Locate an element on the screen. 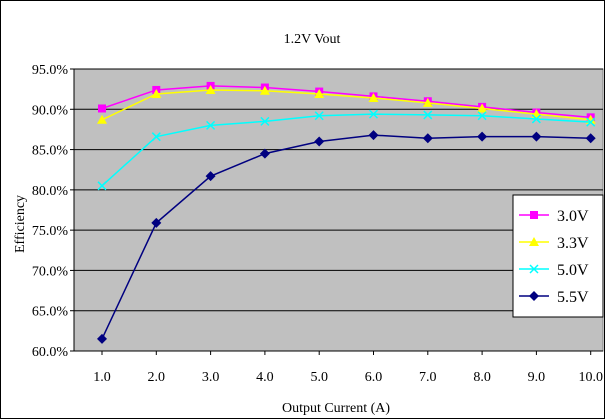  x-tick-label: 1.0 is located at coordinates (102, 377).